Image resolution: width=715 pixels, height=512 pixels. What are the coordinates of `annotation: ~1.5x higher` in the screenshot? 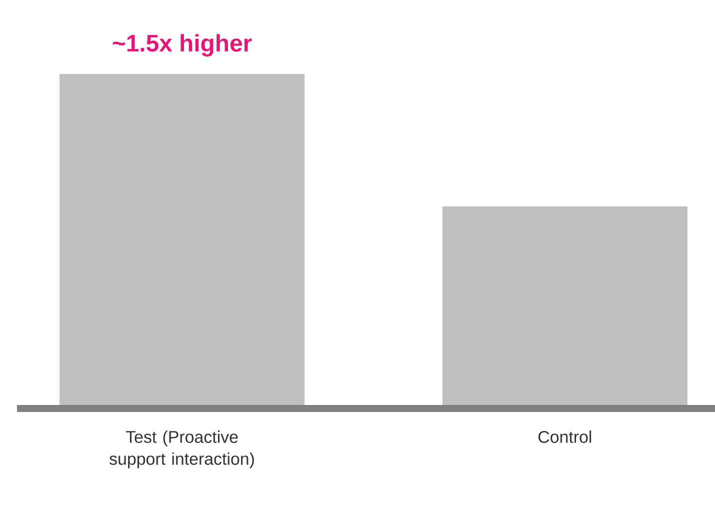 It's located at (182, 45).